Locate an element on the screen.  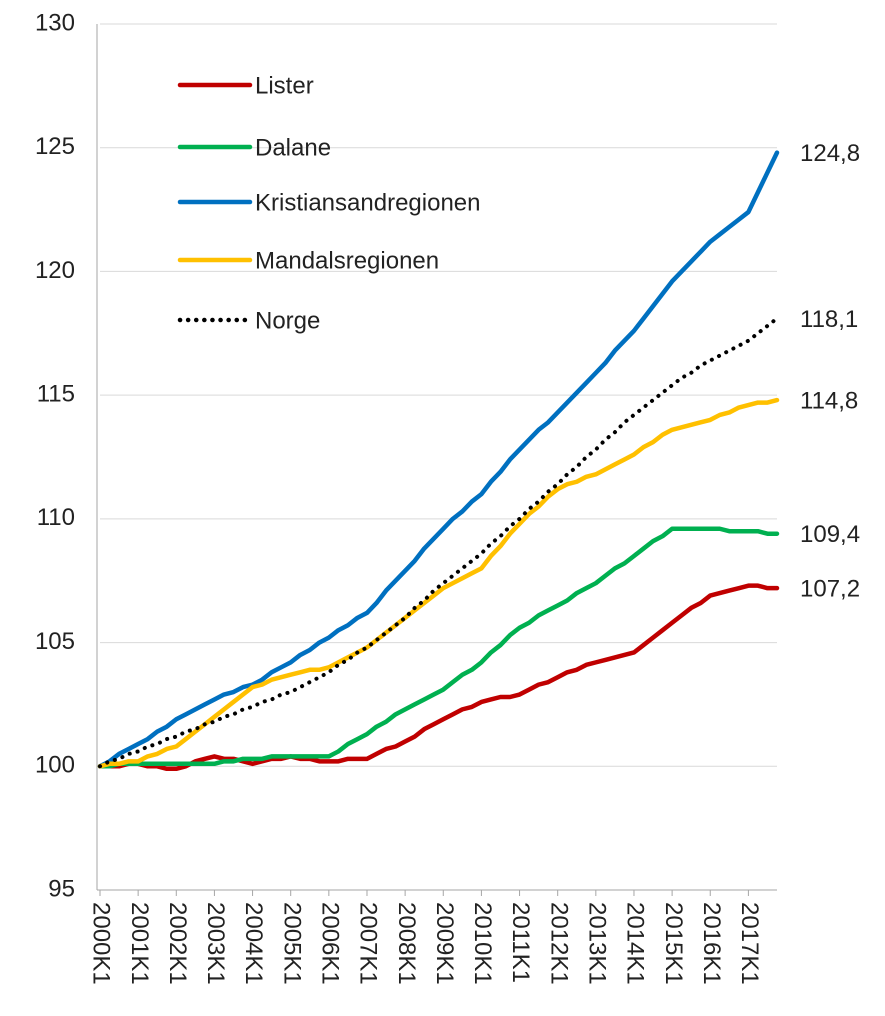
x-tick-label: 2003K1 is located at coordinates (215, 943).